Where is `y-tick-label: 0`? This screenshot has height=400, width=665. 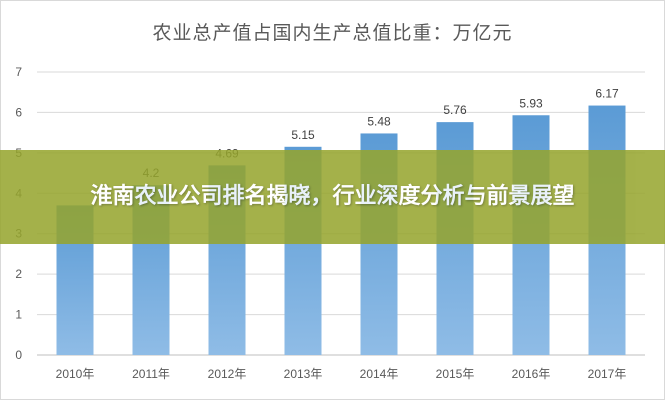 y-tick-label: 0 is located at coordinates (18, 355).